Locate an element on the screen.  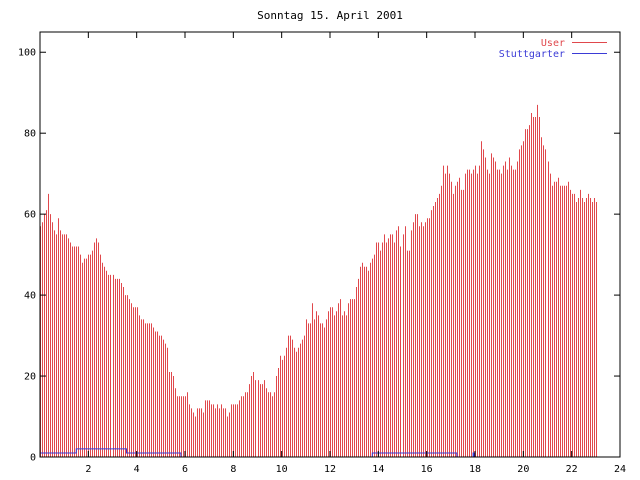
x-tick-label: 2 is located at coordinates (88, 469).